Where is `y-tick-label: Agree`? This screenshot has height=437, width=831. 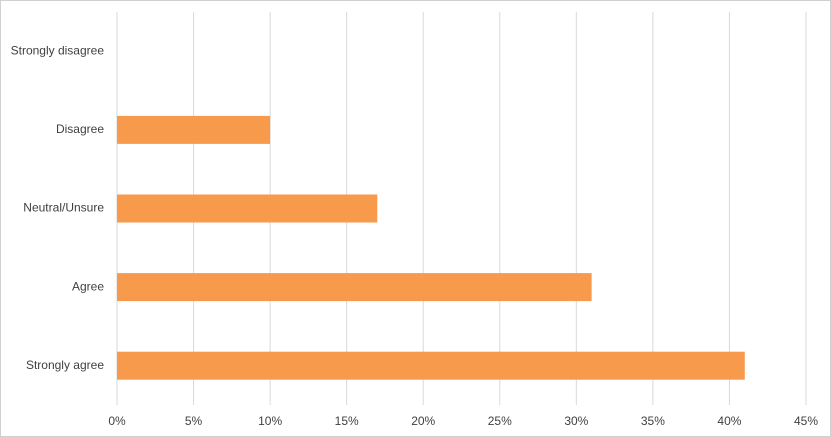
y-tick-label: Agree is located at coordinates (88, 286).